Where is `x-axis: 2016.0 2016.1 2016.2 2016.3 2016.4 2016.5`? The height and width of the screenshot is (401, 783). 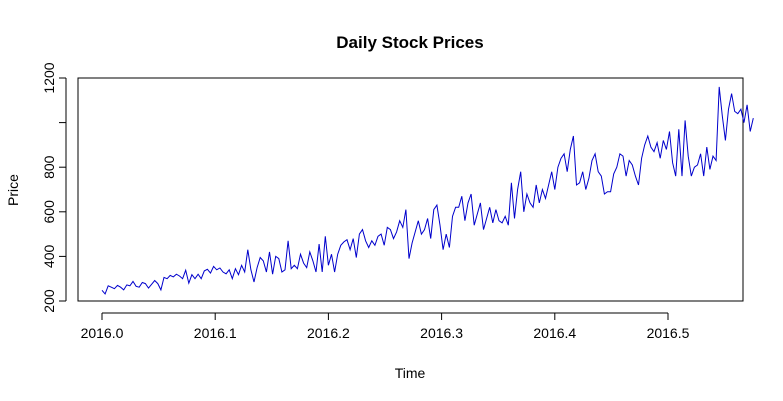 x-axis: 2016.0 2016.1 2016.2 2016.3 2016.4 2016.5 is located at coordinates (385, 326).